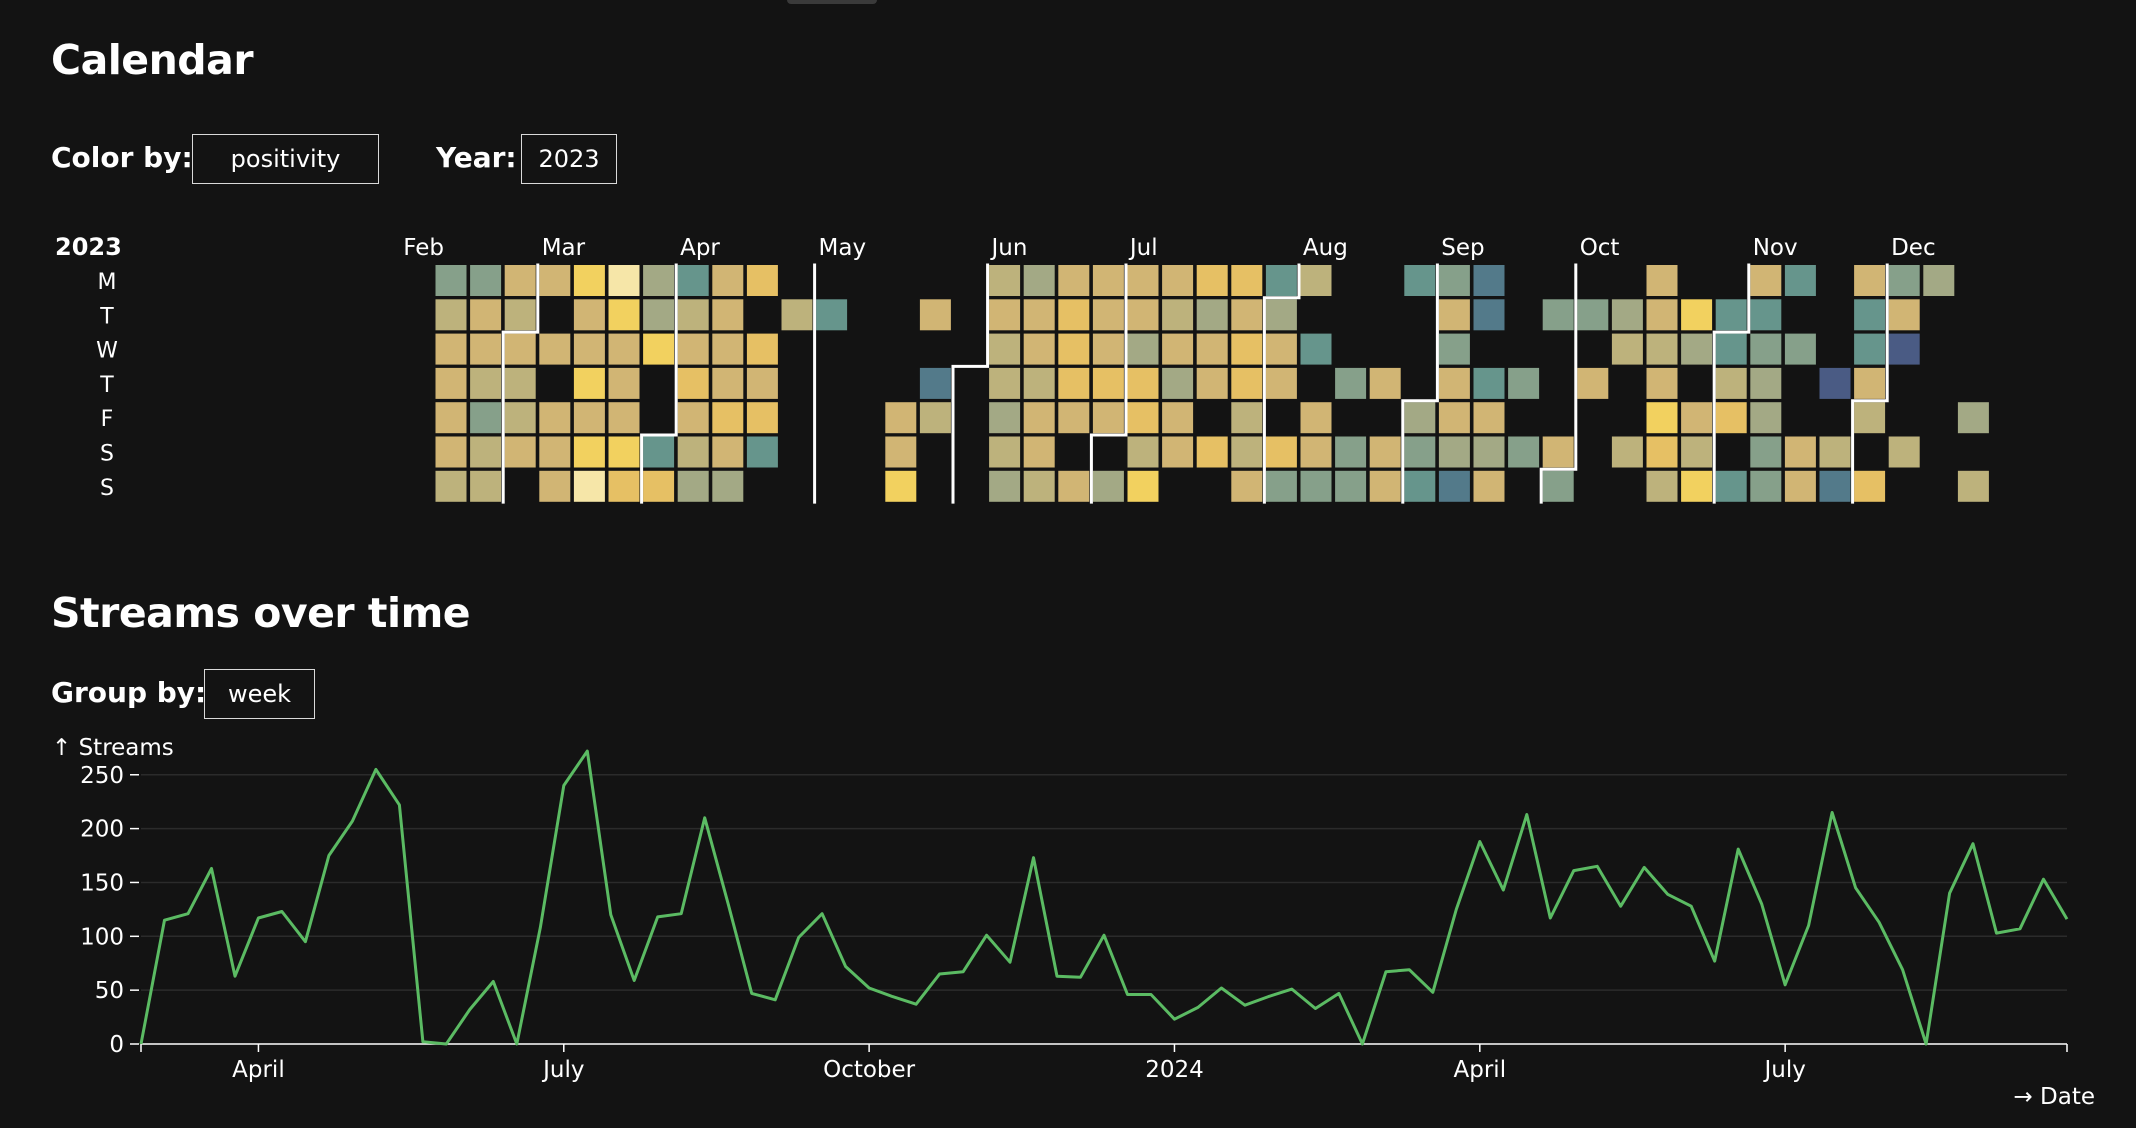 The image size is (2136, 1128). What do you see at coordinates (106, 316) in the screenshot?
I see `day-label: T` at bounding box center [106, 316].